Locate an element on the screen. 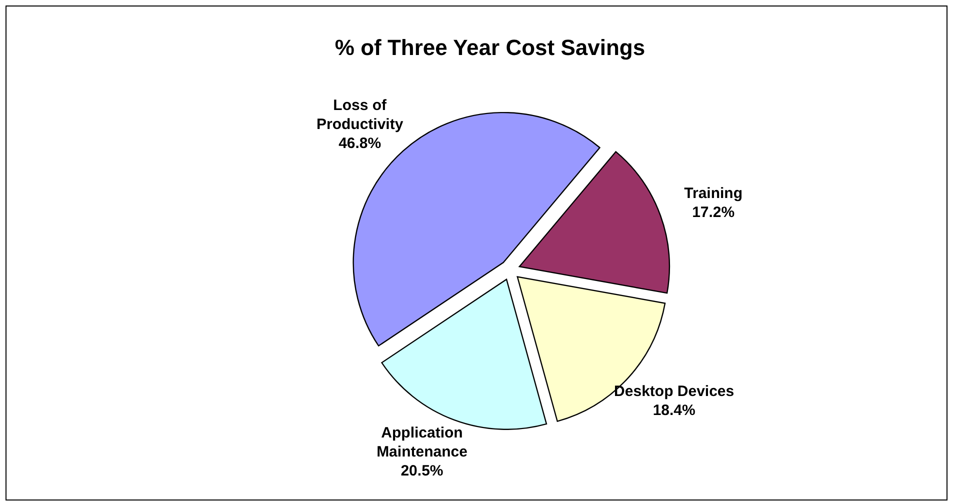 This screenshot has width=955, height=504. data-label: 17.2% is located at coordinates (713, 213).